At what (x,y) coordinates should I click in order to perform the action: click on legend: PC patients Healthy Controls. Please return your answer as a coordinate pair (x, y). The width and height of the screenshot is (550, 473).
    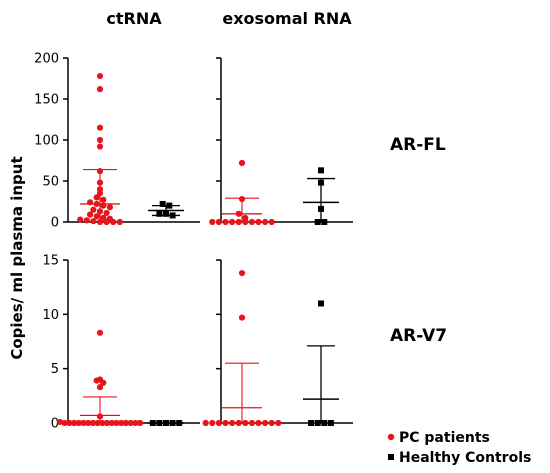
    Looking at the image, I should click on (459, 448).